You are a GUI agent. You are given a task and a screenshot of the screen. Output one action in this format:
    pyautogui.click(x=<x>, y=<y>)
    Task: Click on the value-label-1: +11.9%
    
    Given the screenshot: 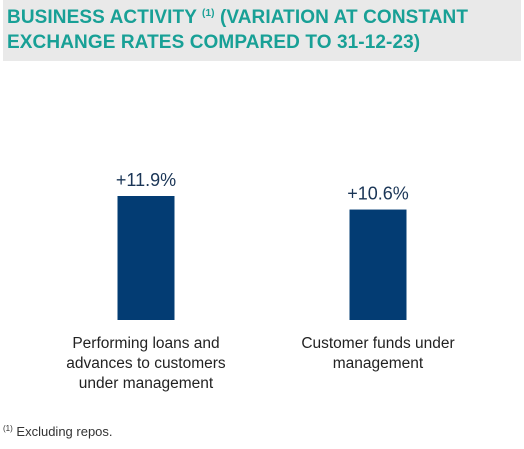 What is the action you would take?
    pyautogui.click(x=146, y=180)
    